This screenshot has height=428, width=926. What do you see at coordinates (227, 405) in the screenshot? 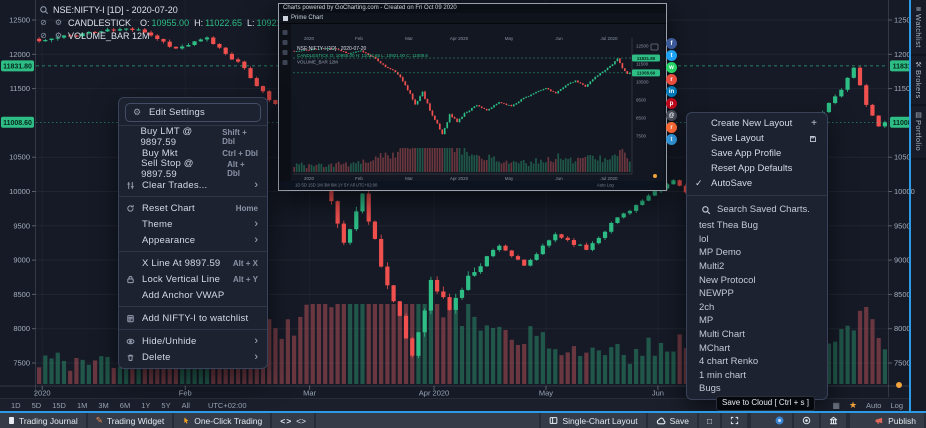
I see `timezone-label: UTC+02:00` at bounding box center [227, 405].